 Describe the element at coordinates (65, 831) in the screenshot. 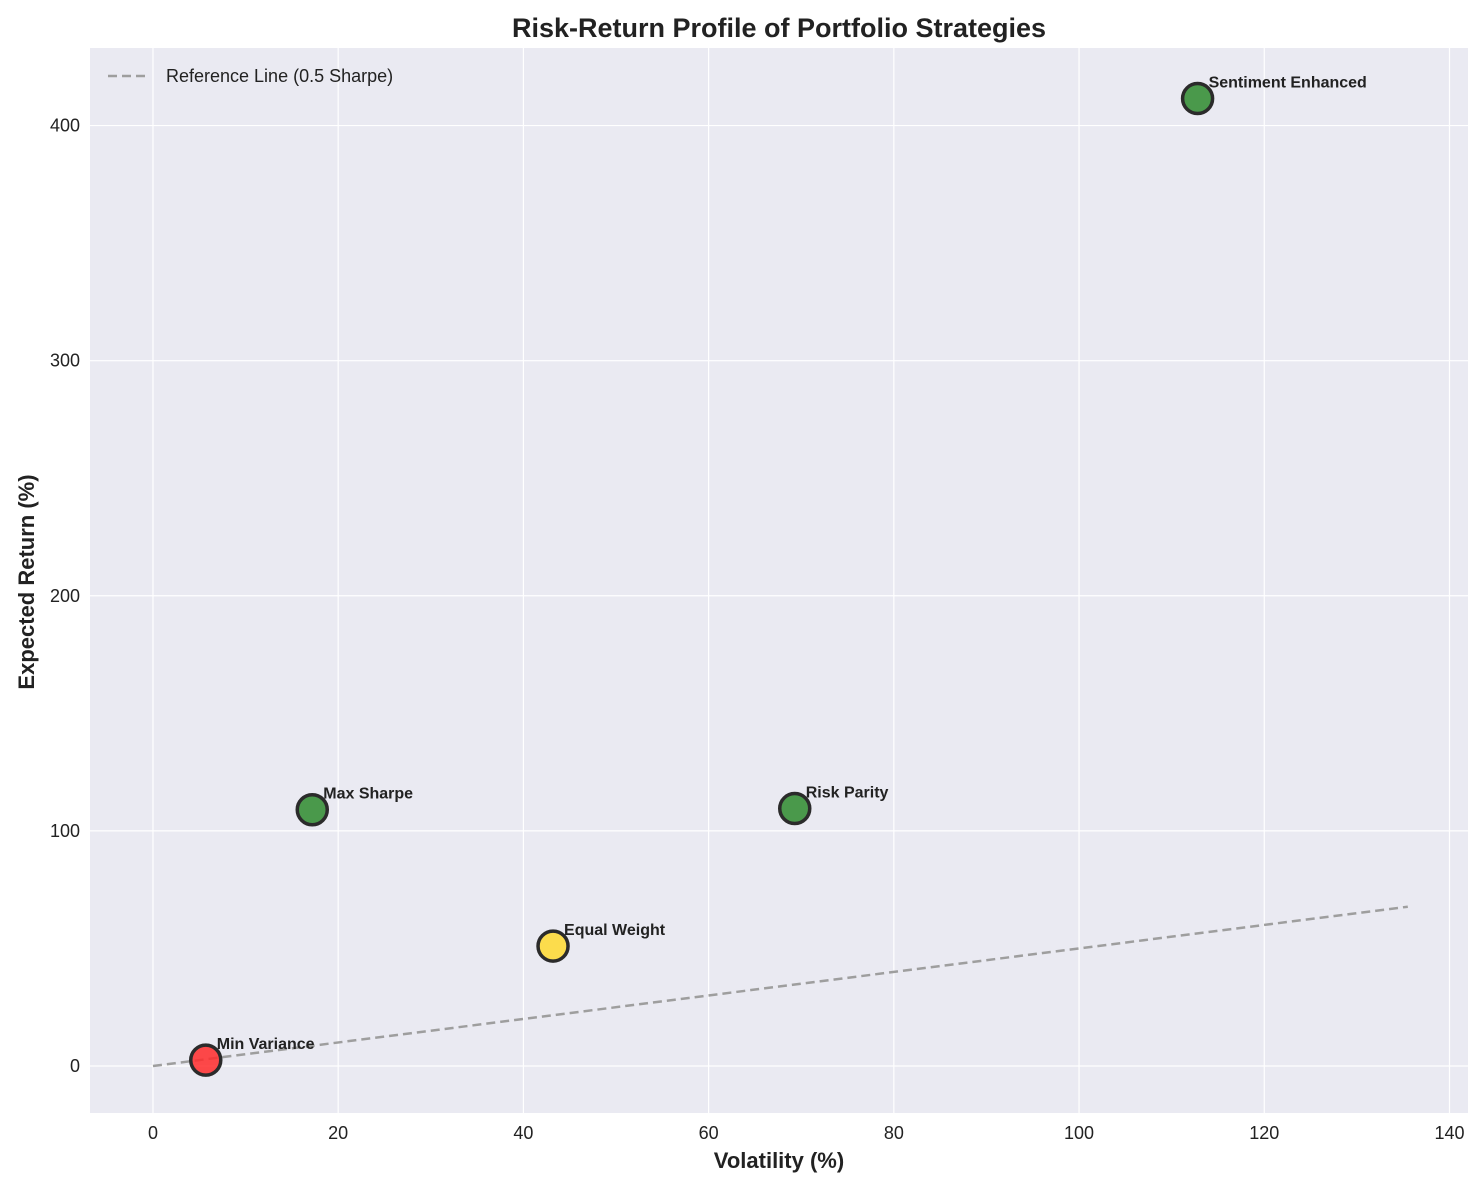

I see `y-tick-label: 100` at that location.